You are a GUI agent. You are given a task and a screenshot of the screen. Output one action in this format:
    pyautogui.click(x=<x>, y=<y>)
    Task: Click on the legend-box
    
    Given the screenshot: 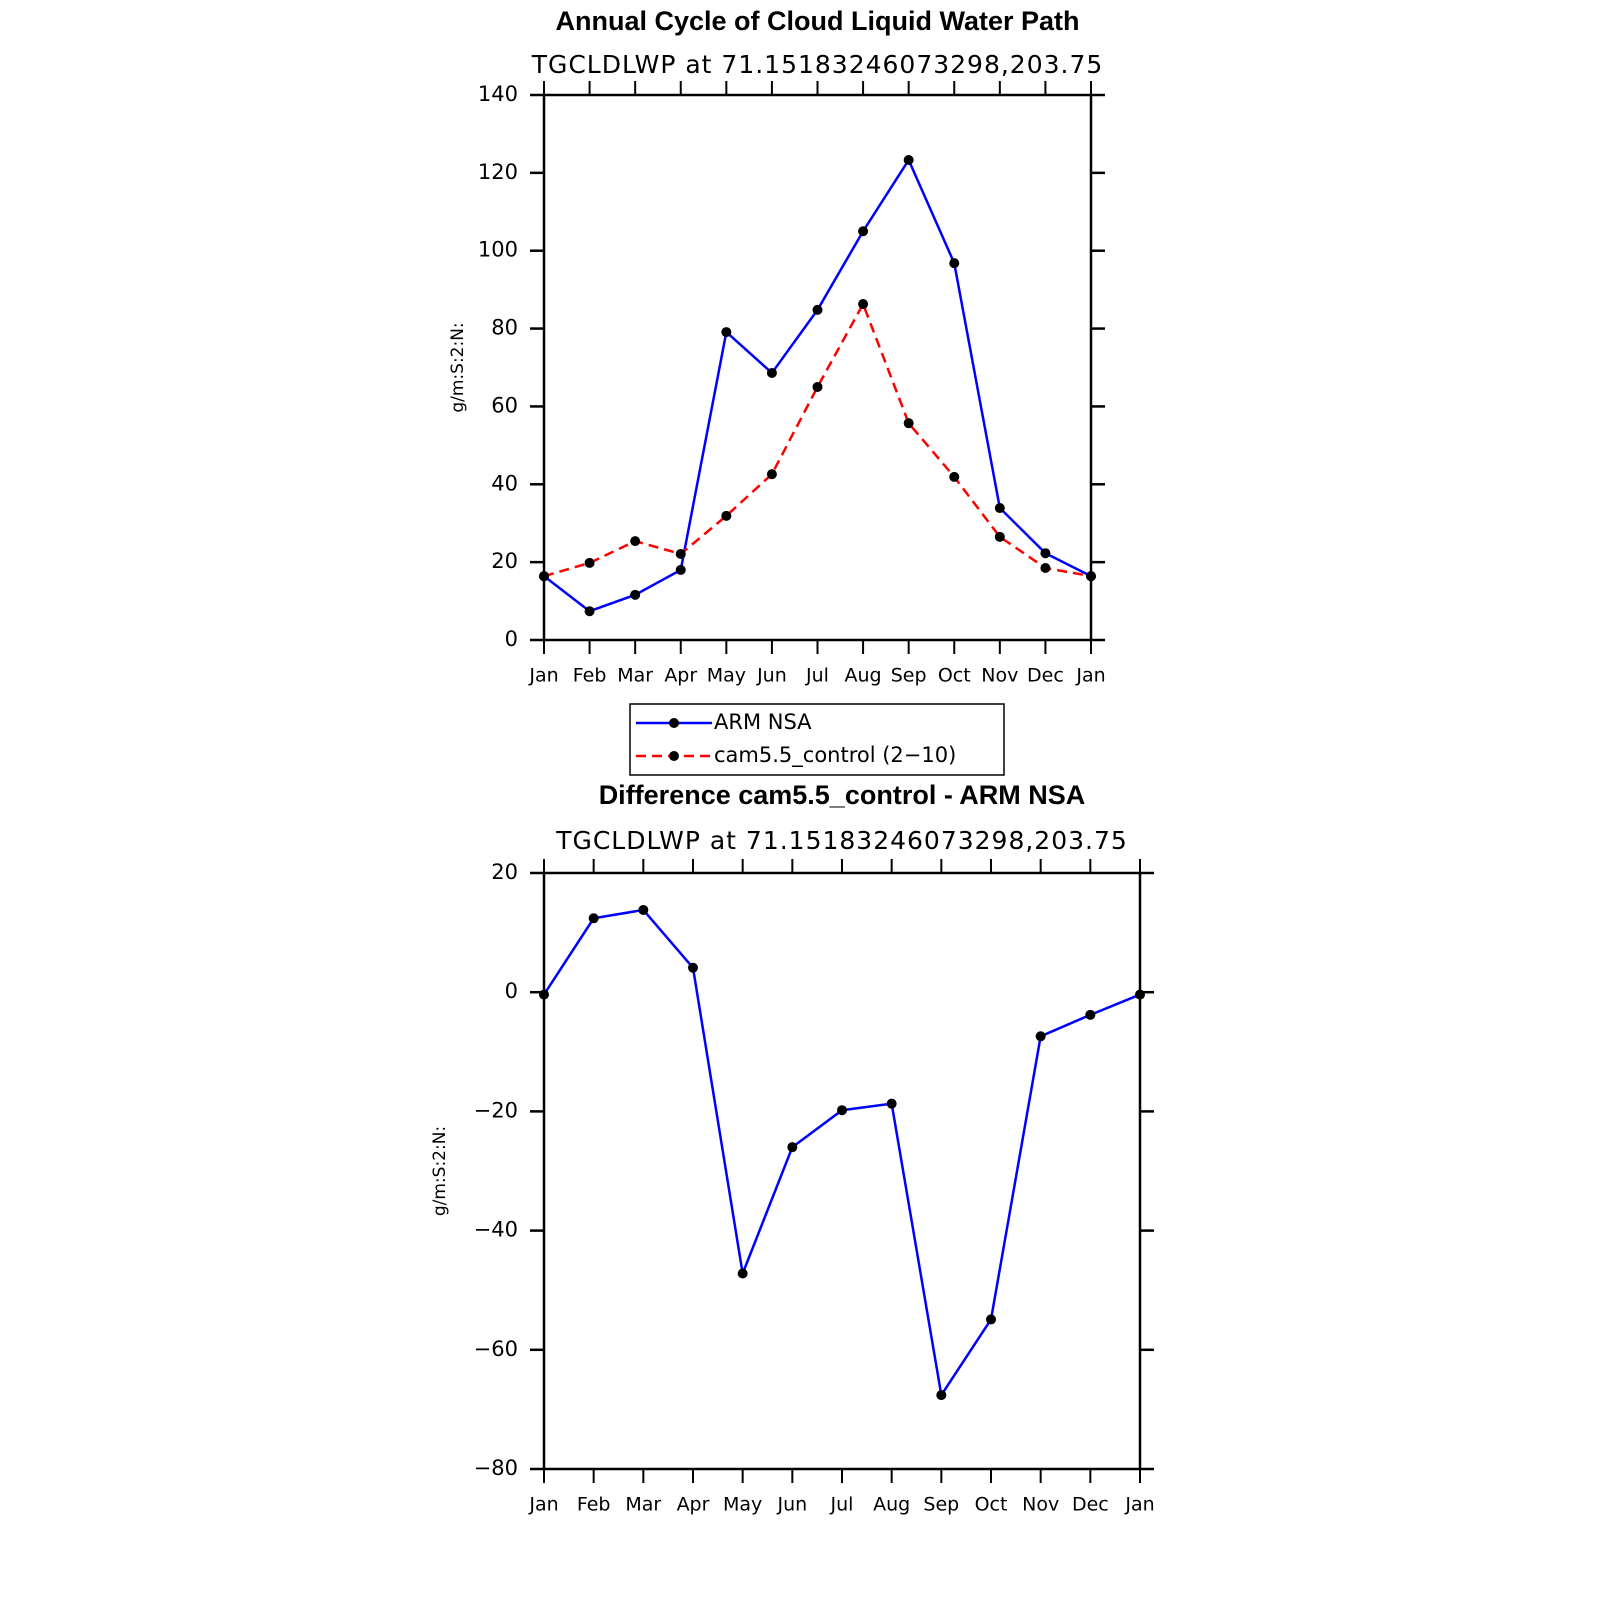 What is the action you would take?
    pyautogui.click(x=817, y=739)
    